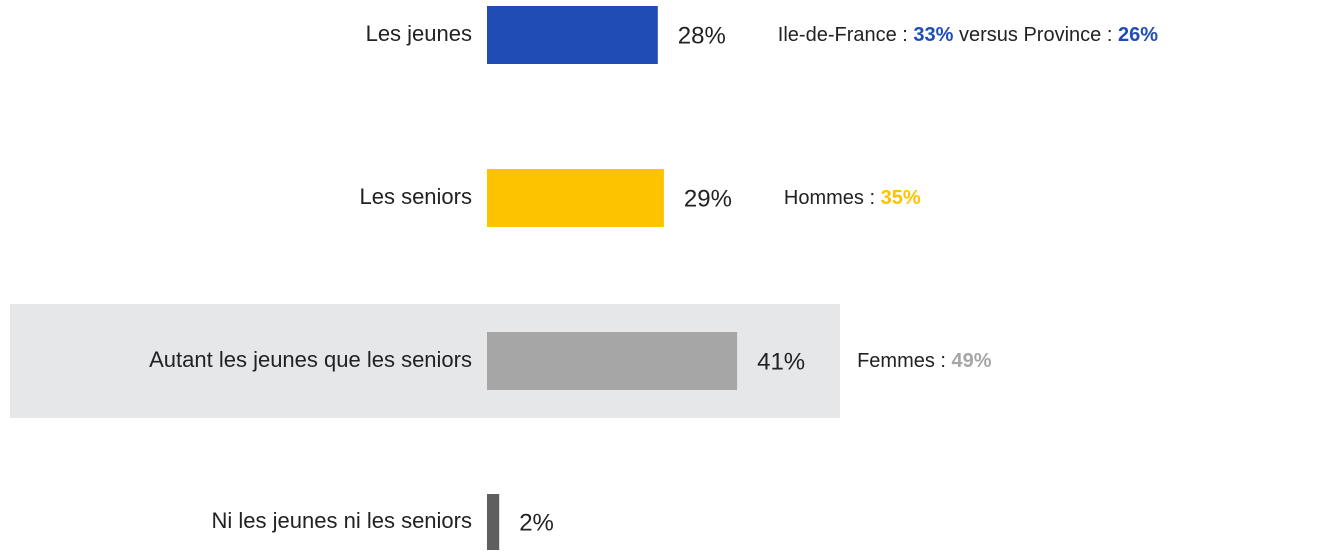 This screenshot has height=551, width=1335. Describe the element at coordinates (310, 359) in the screenshot. I see `category-label: Autant les jeunes que les seniors` at that location.